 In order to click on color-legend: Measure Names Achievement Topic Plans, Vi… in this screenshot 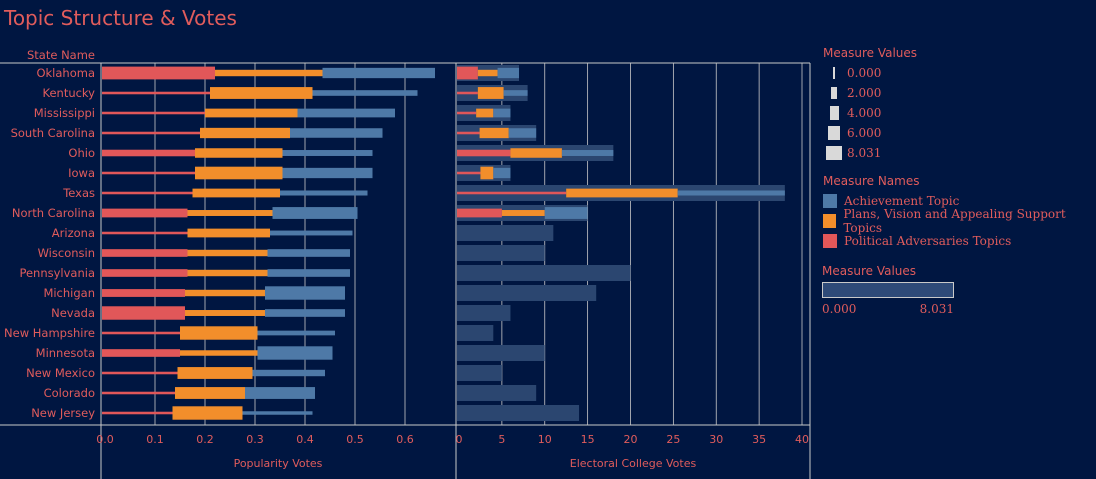, I will do `click(959, 212)`.